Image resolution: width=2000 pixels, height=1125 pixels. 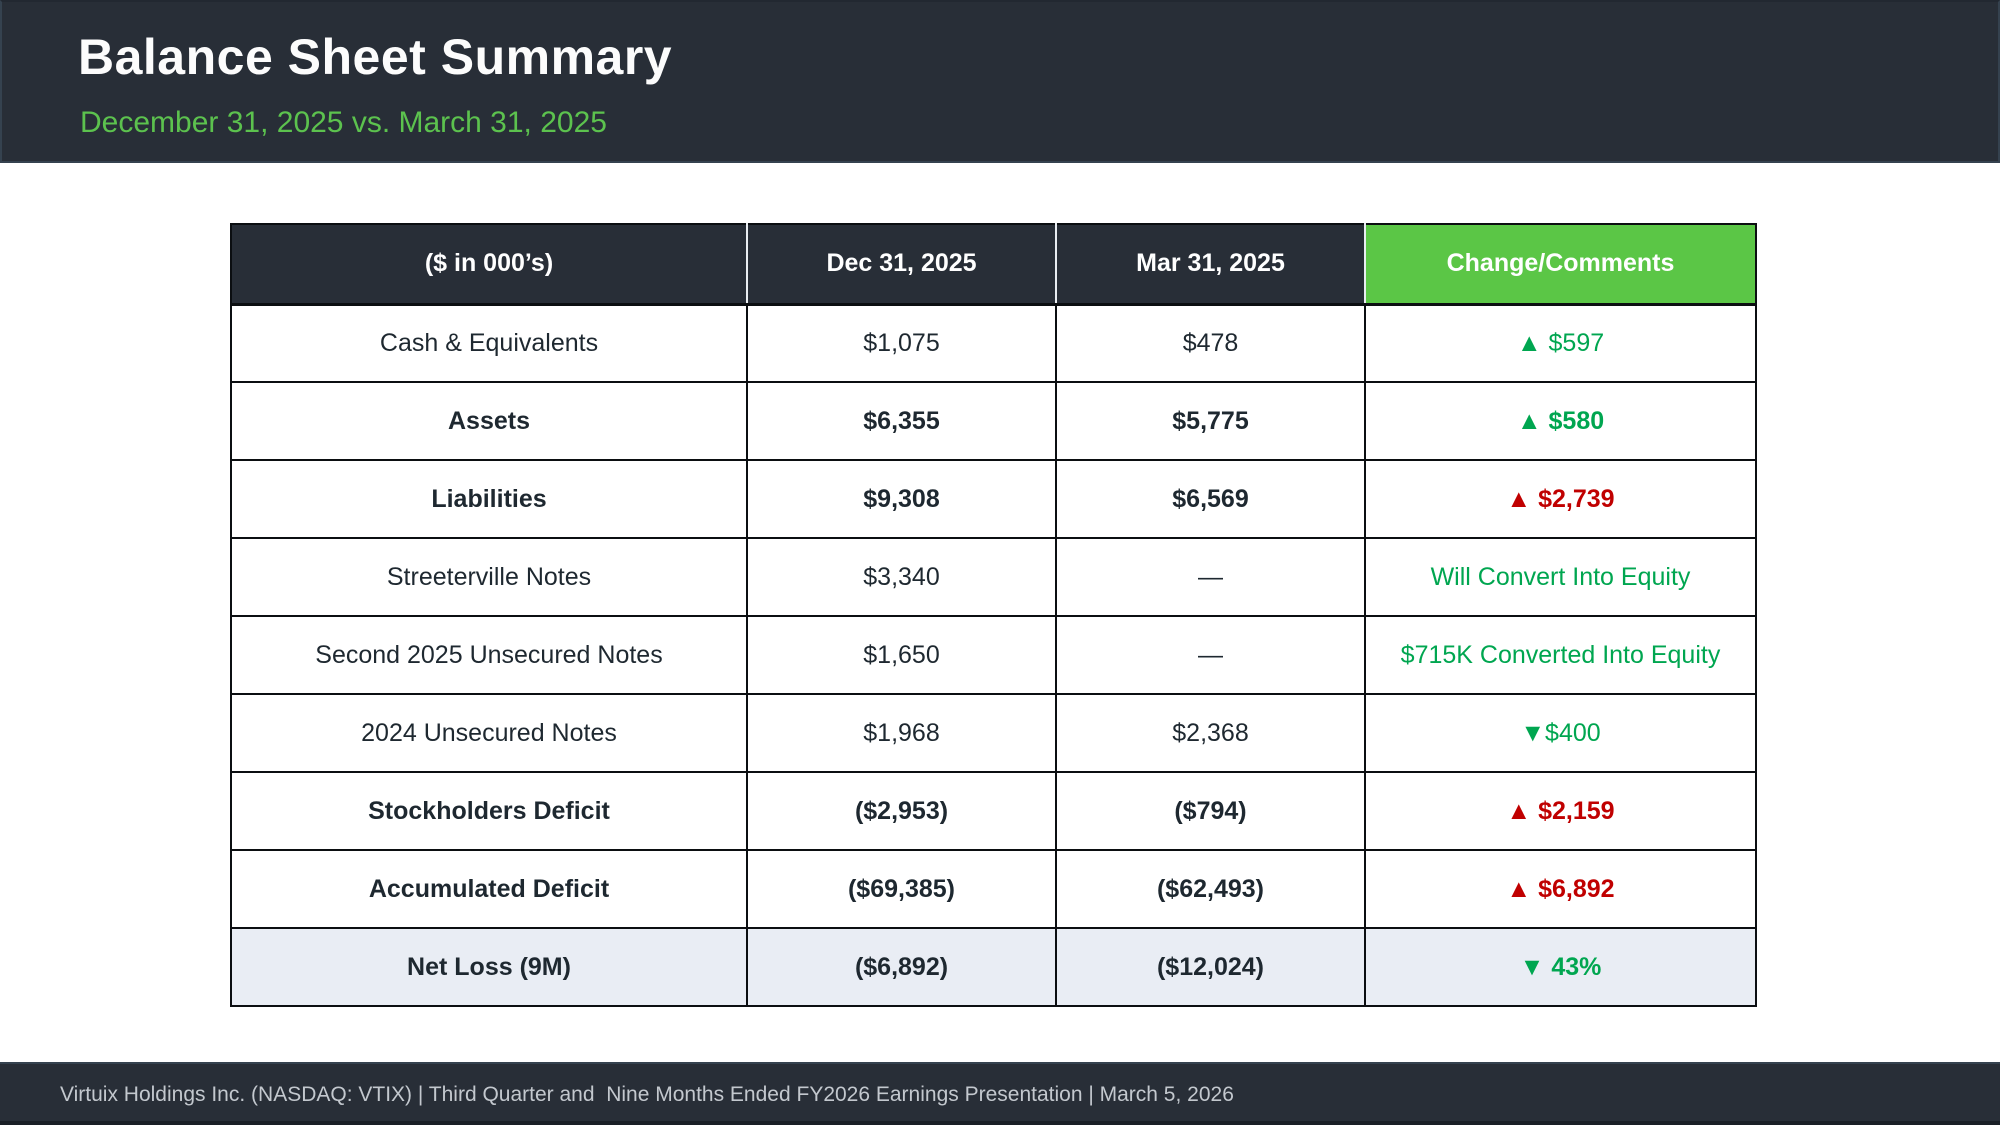 I want to click on amount-cell-mar: $478, so click(x=1210, y=343).